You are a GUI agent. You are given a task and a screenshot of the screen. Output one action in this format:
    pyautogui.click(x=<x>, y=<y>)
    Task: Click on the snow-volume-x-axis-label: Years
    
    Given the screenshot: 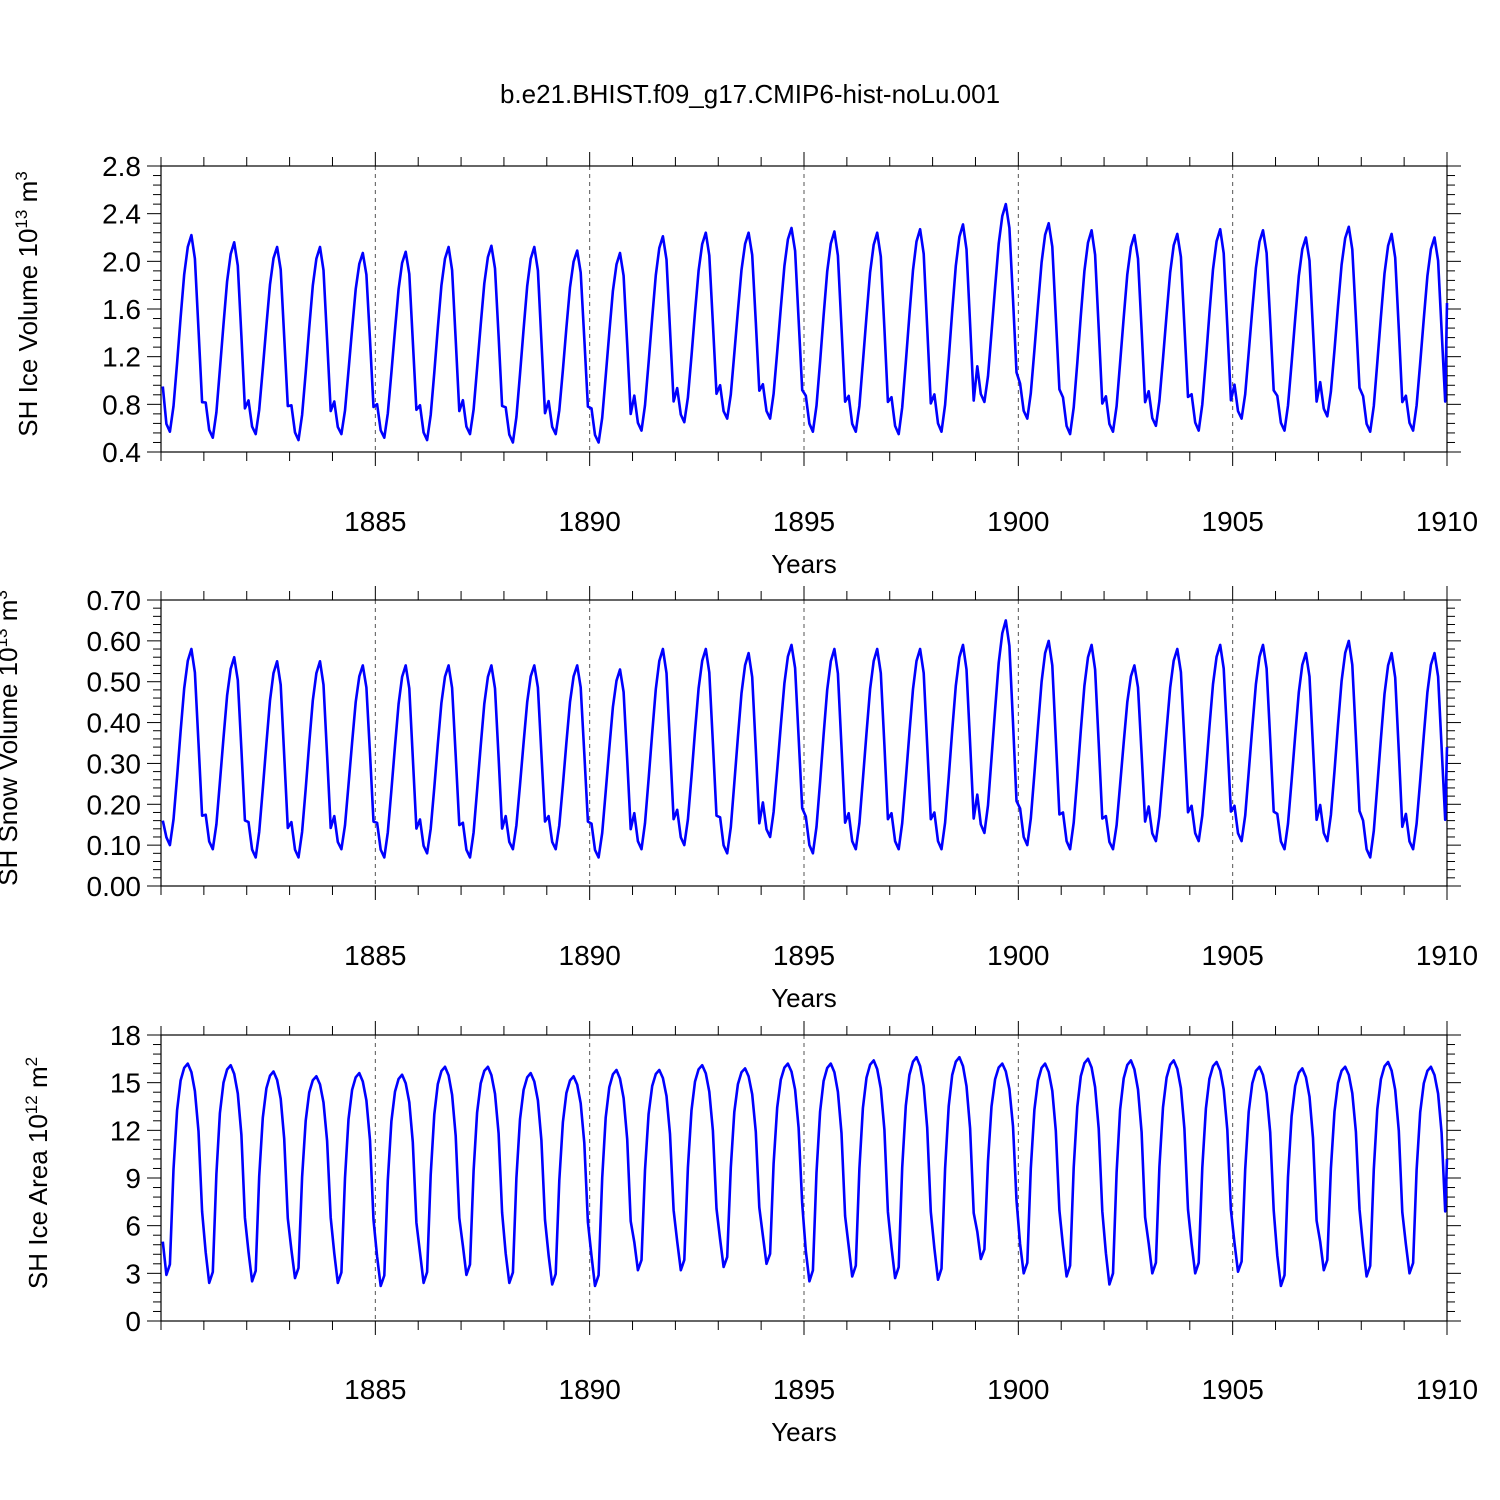 What is the action you would take?
    pyautogui.click(x=804, y=998)
    